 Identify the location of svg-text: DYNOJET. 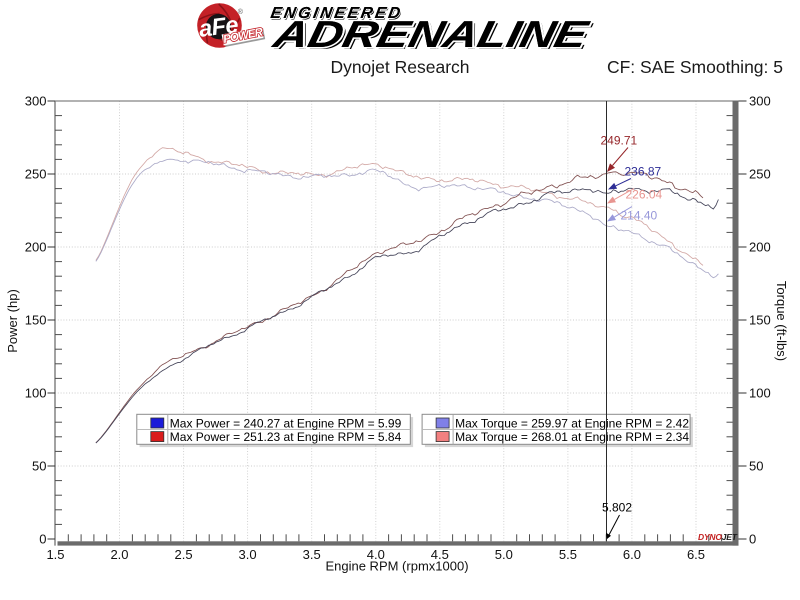
(718, 537).